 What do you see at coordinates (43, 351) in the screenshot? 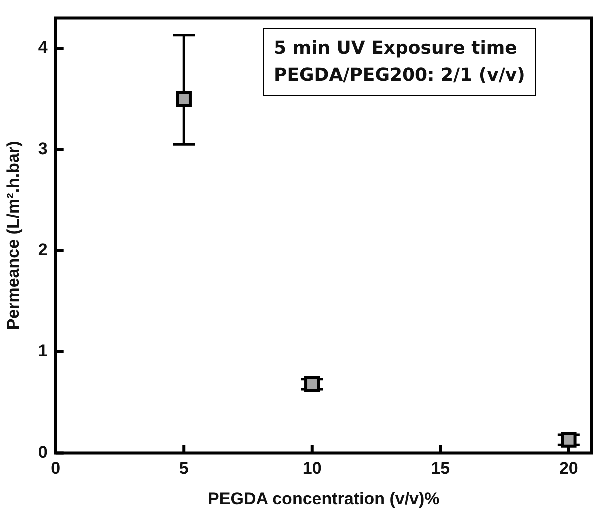
I see `y-tick-label: 1` at bounding box center [43, 351].